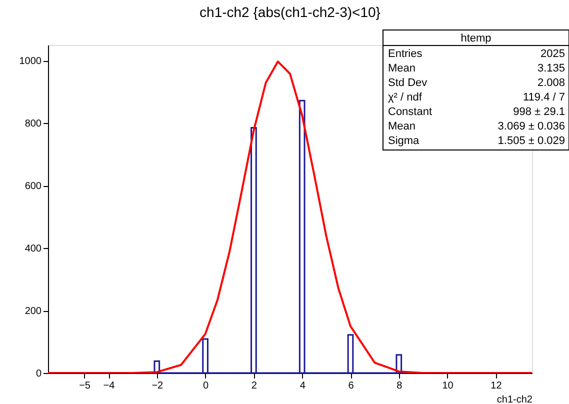 This screenshot has width=569, height=404. Describe the element at coordinates (109, 386) in the screenshot. I see `x-tick-label: −4` at that location.